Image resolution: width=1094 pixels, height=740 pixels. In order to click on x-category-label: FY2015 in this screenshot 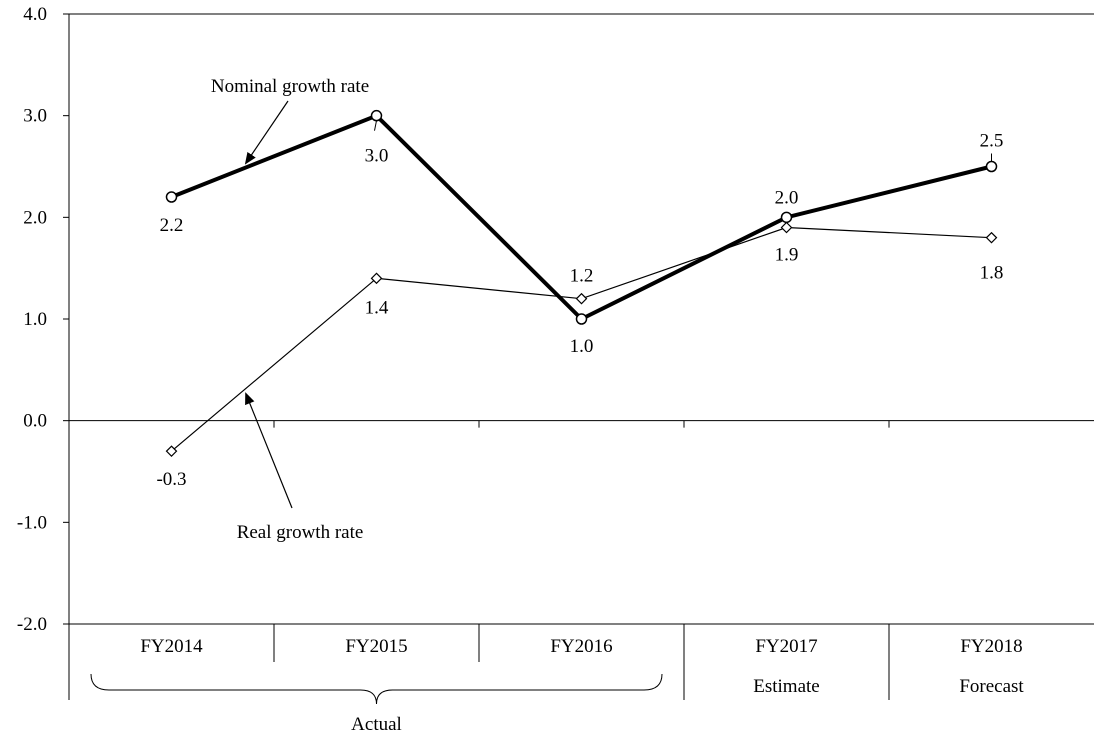, I will do `click(376, 646)`.